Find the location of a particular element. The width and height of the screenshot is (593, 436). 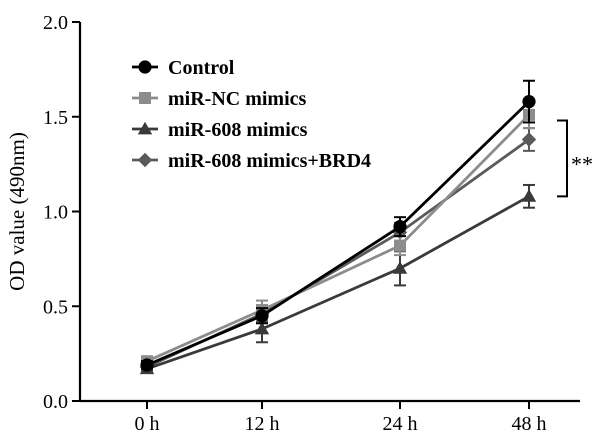

x-tick-label: 12 h is located at coordinates (262, 424).